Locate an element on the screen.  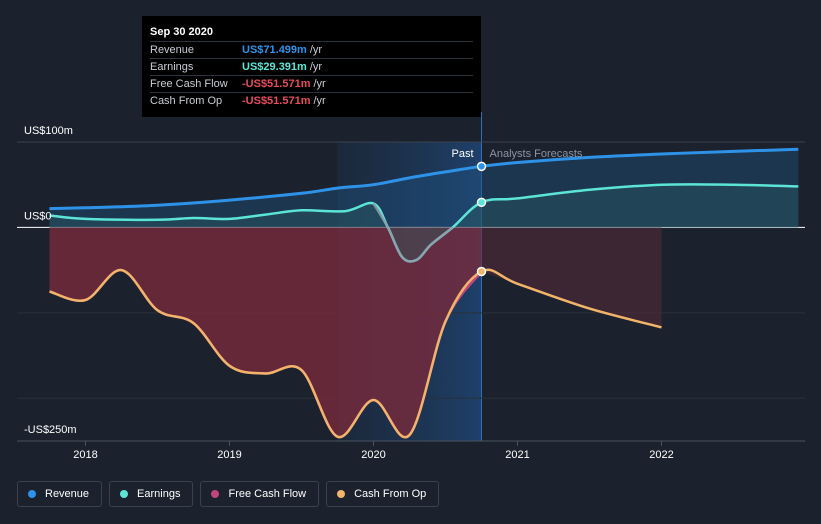
earnings-area is located at coordinates (424, 223).